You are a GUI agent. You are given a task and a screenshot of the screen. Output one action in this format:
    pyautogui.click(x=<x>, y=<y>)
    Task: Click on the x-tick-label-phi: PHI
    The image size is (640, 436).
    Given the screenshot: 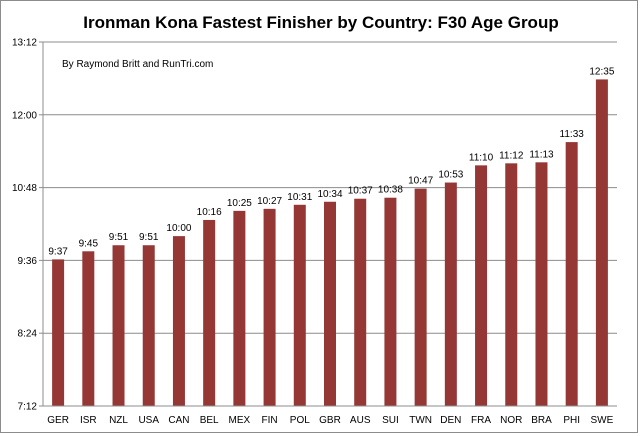 What is the action you would take?
    pyautogui.click(x=571, y=420)
    